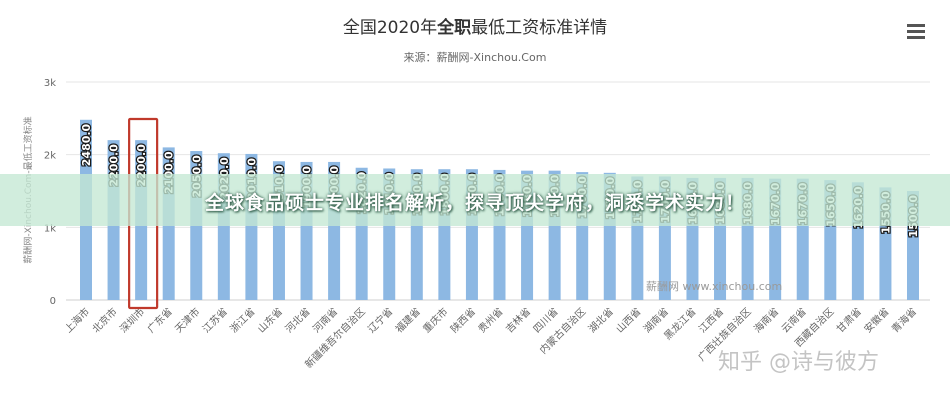 The width and height of the screenshot is (950, 400). What do you see at coordinates (628, 320) in the screenshot?
I see `category-label: 山西省` at bounding box center [628, 320].